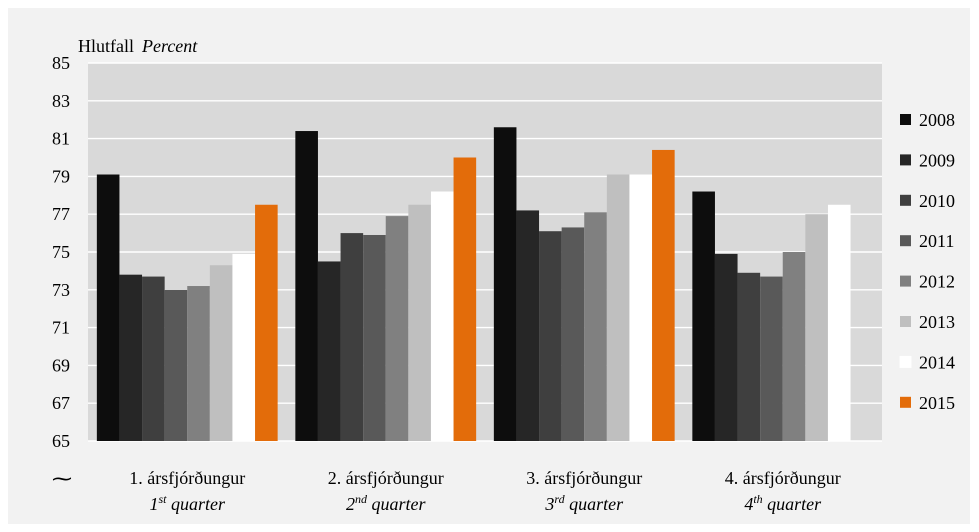 Image resolution: width=979 pixels, height=532 pixels. Describe the element at coordinates (306, 286) in the screenshot. I see `bar-2008-q2` at that location.